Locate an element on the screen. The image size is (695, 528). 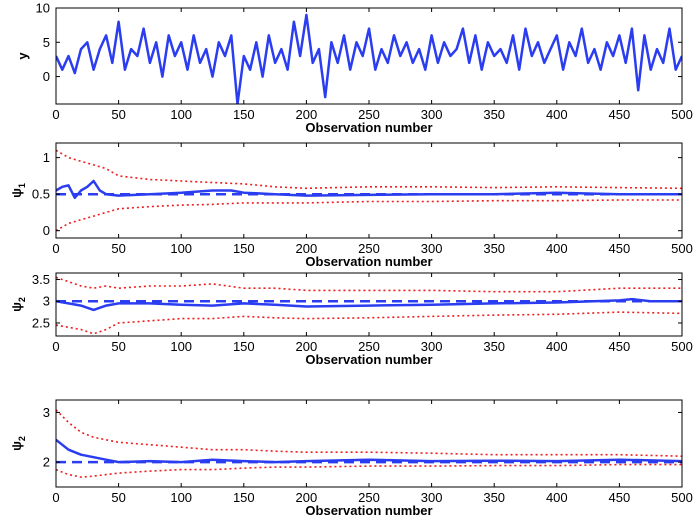
y-tick-label: 10 is located at coordinates (43, 8).